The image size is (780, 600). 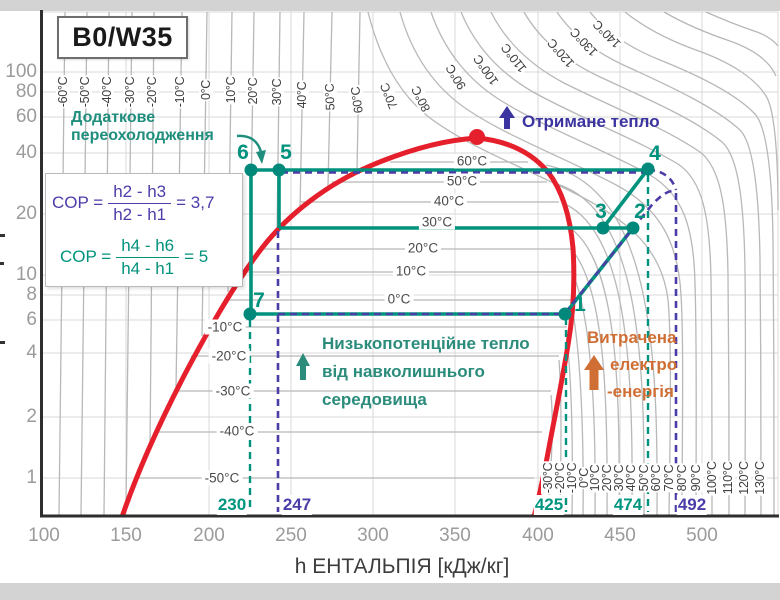 What do you see at coordinates (251, 149) in the screenshot?
I see `subcooling-curved-arrow-icon` at bounding box center [251, 149].